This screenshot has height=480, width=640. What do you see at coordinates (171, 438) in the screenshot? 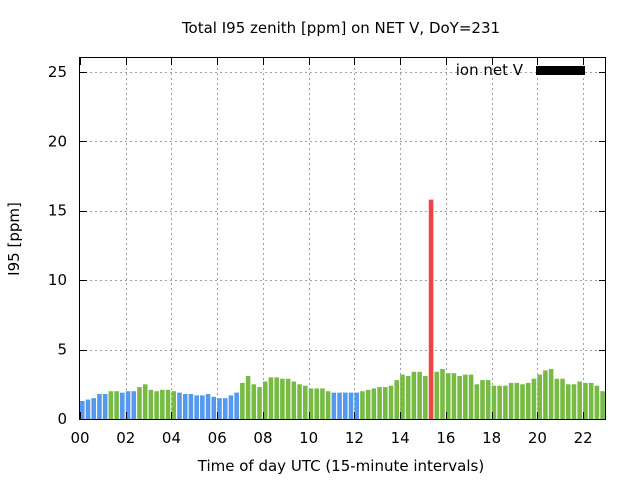
I see `x-tick-label: 04` at bounding box center [171, 438].